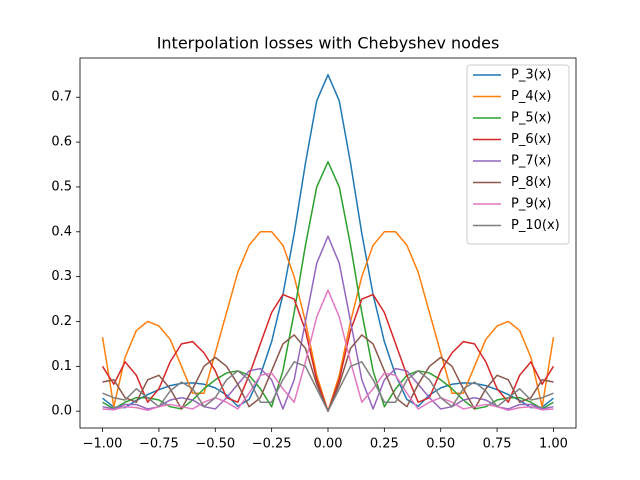 The height and width of the screenshot is (480, 640). What do you see at coordinates (328, 386) in the screenshot?
I see `series-line` at bounding box center [328, 386].